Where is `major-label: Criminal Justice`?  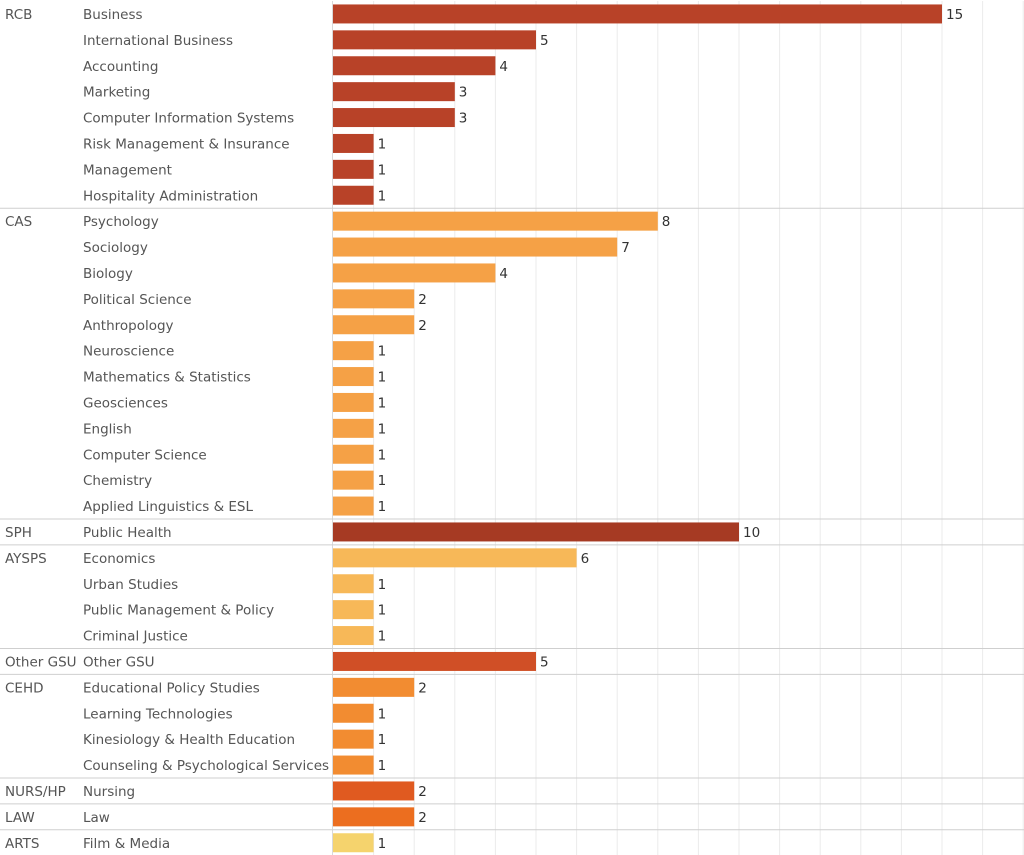 major-label: Criminal Justice is located at coordinates (135, 637).